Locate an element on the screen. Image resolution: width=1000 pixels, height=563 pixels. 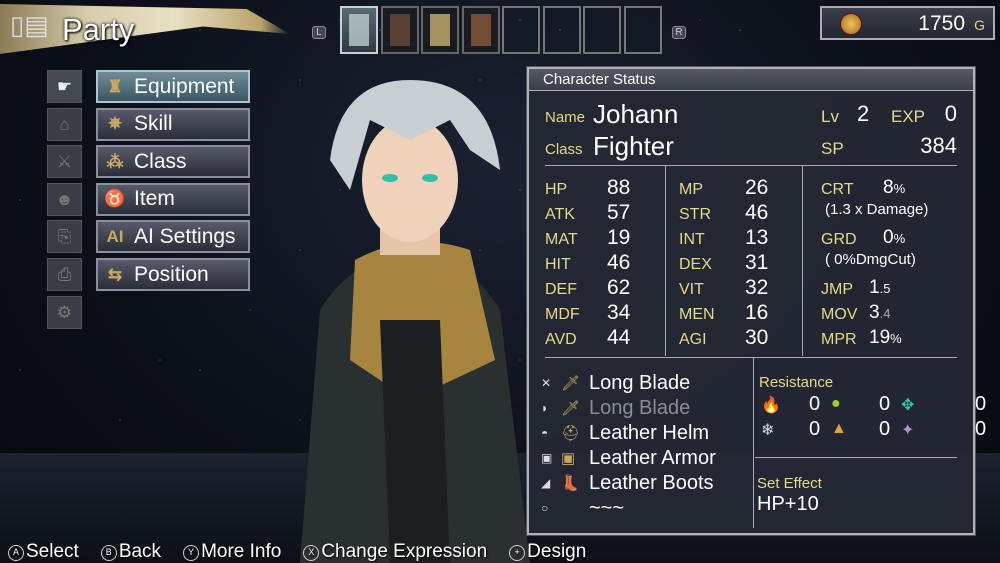
menu-ai-settings-button: AI AI Settings is located at coordinates (173, 237).